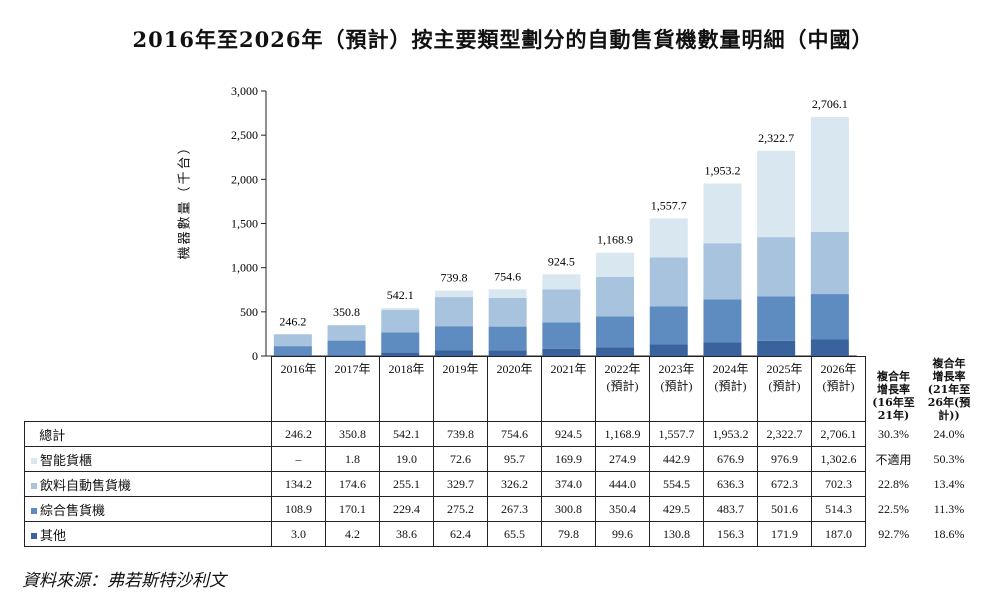  Describe the element at coordinates (406, 509) in the screenshot. I see `table-cell: 229.4` at that location.